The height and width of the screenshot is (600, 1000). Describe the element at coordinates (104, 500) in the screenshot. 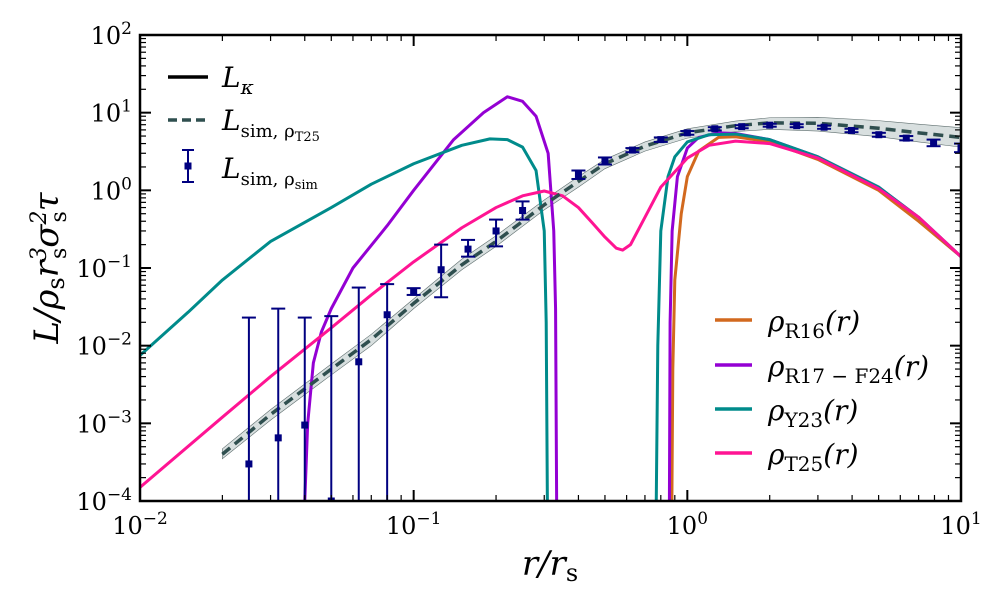

I see `y-tick-label: 10⁻⁴` at that location.